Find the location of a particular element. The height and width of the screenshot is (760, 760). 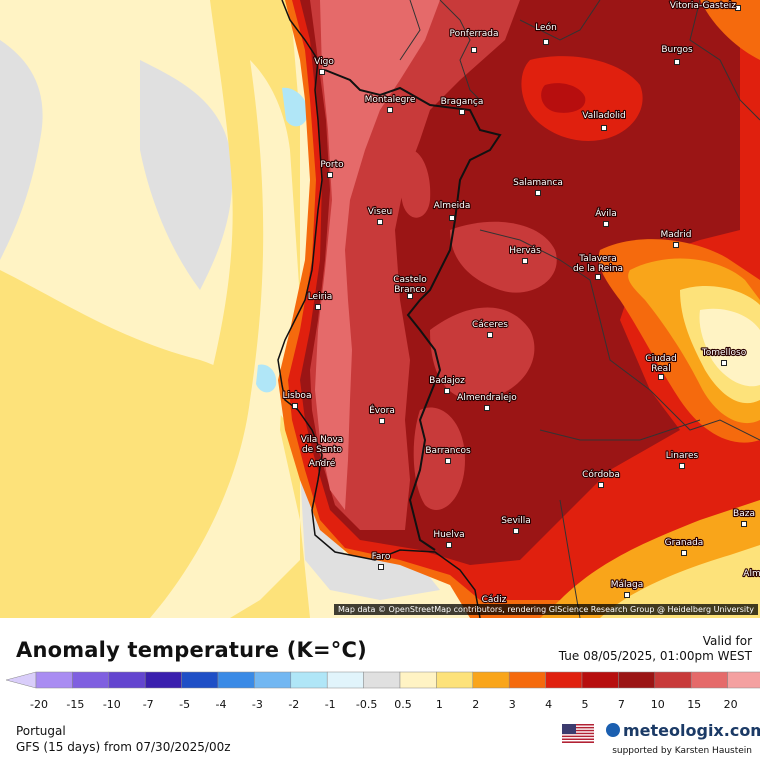

land-lightpink-zone is located at coordinates (377, 255).